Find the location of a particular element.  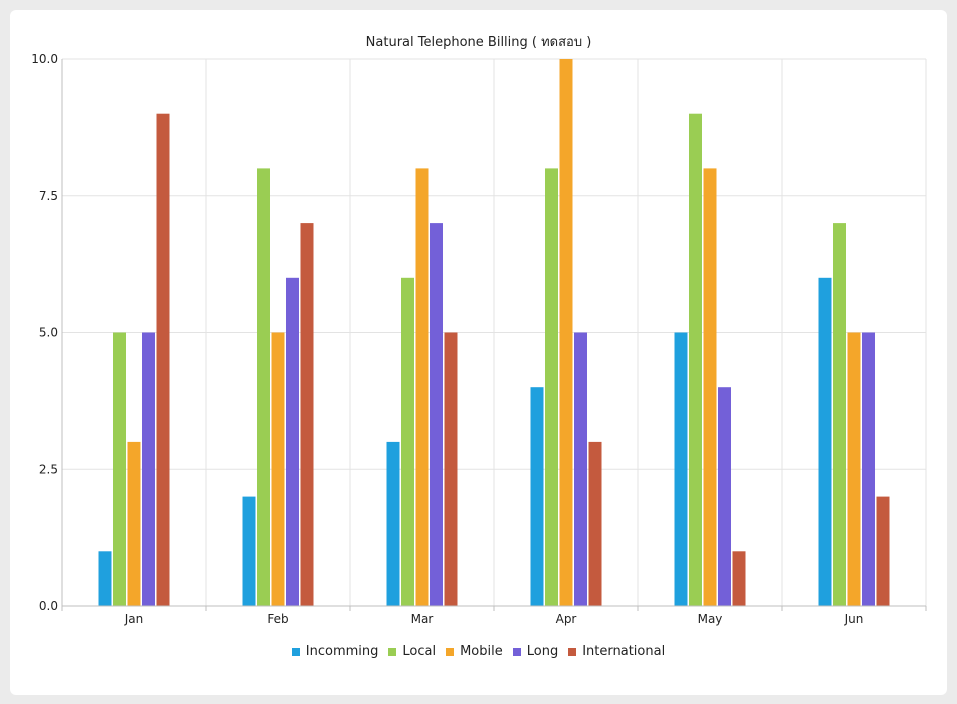

bar-international-jan is located at coordinates (163, 359).